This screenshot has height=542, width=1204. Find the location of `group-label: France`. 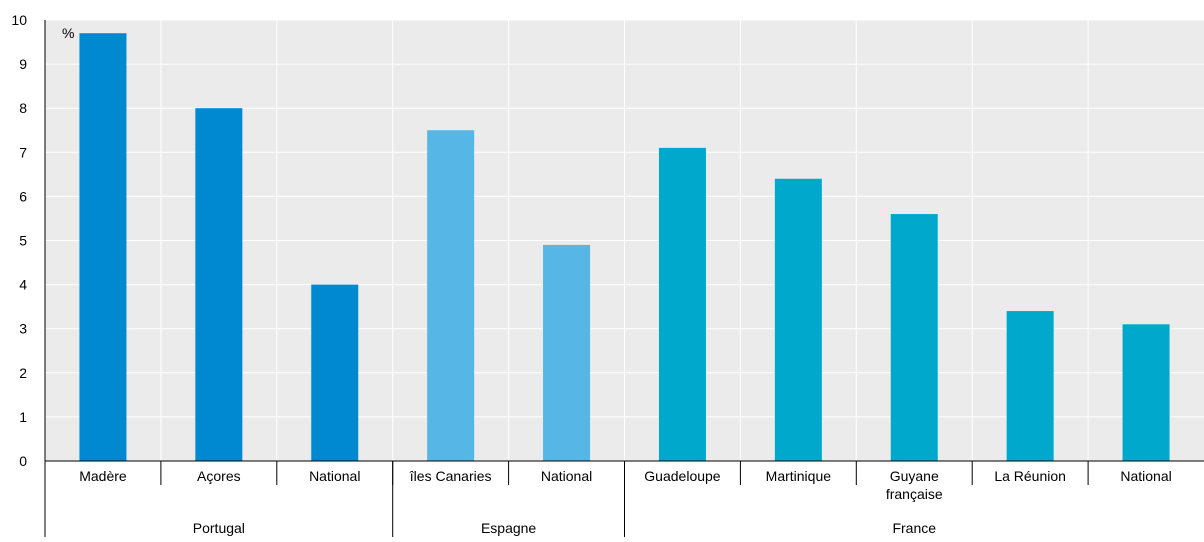

group-label: France is located at coordinates (914, 528).